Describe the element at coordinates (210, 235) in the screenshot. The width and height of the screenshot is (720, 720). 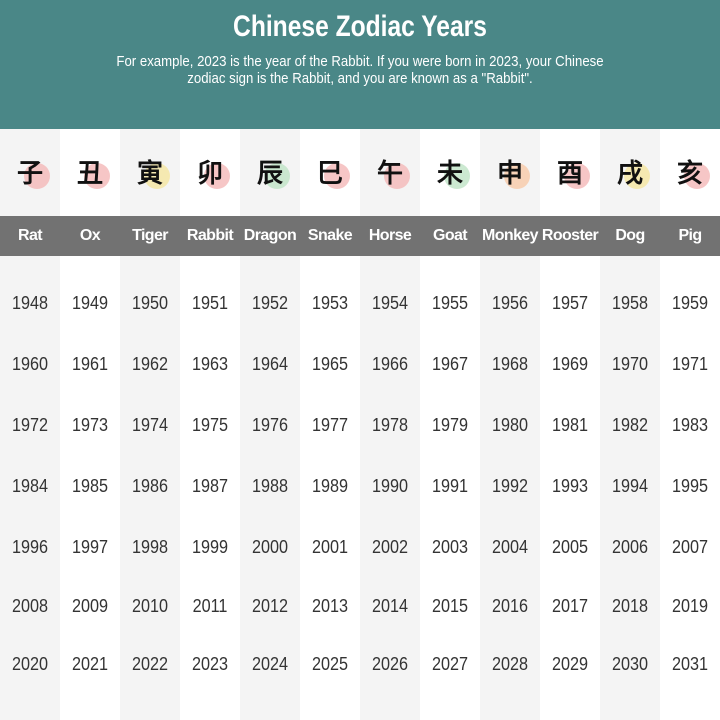
I see `sign-name: Rabbit` at that location.